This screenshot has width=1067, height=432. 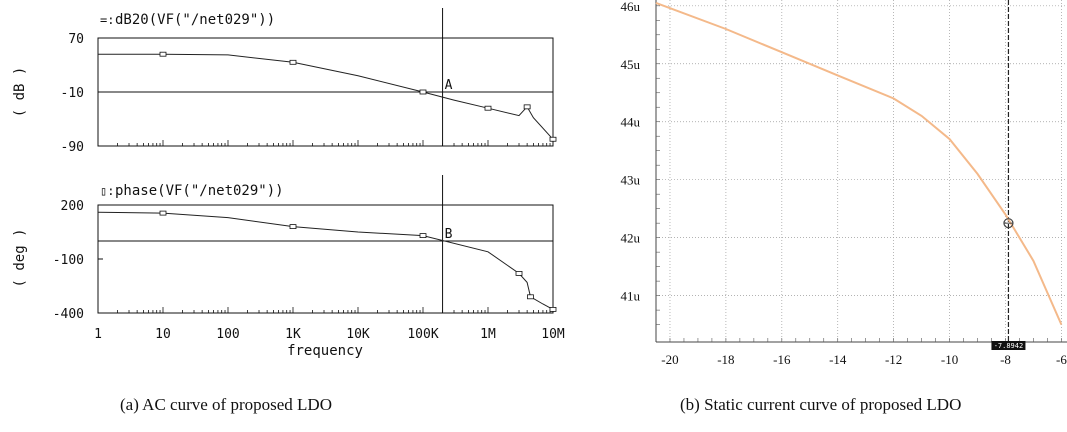 I want to click on ac-phase-frame, so click(x=325, y=259).